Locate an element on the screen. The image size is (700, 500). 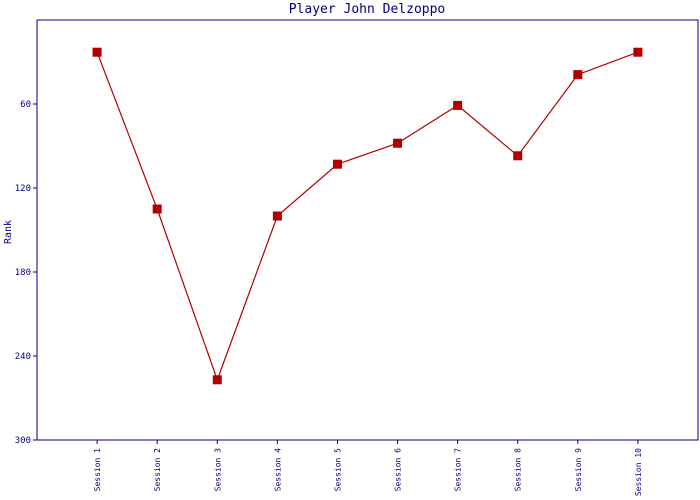
y-tick-label: 120 is located at coordinates (23, 189).